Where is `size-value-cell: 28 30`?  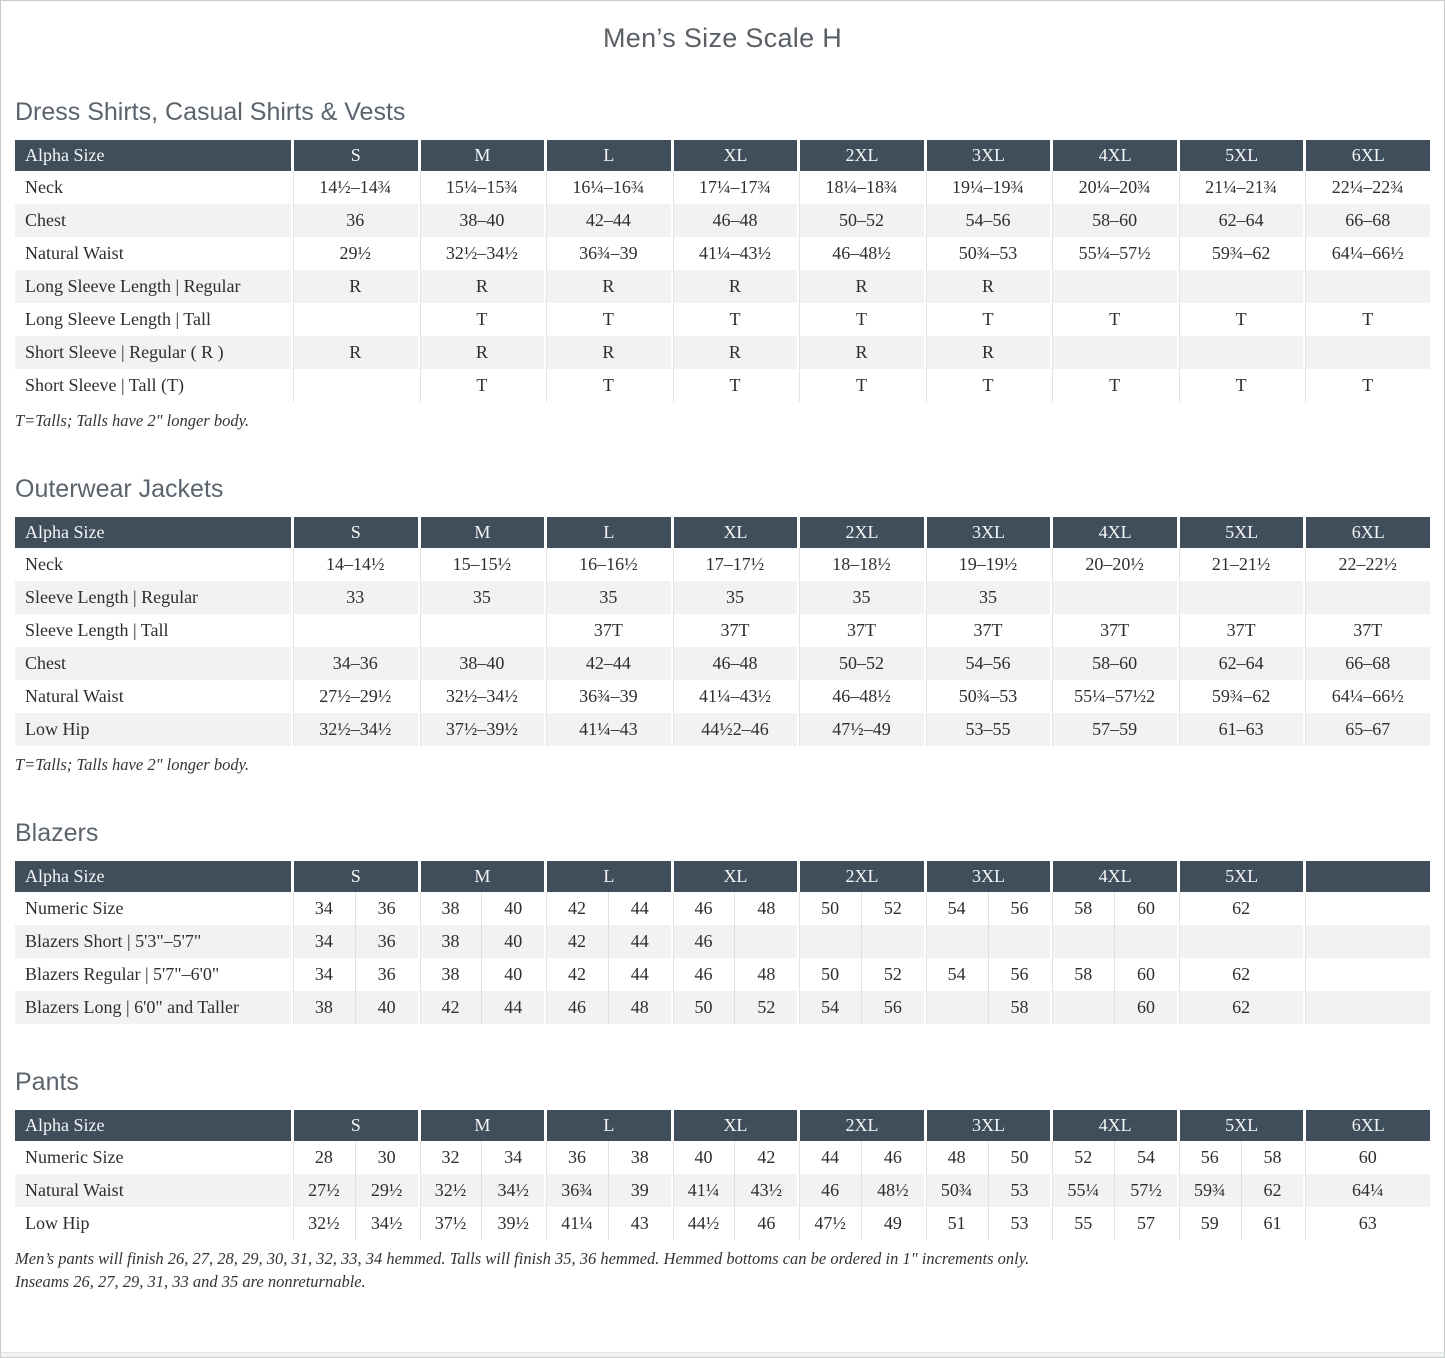 size-value-cell: 28 30 is located at coordinates (354, 1157).